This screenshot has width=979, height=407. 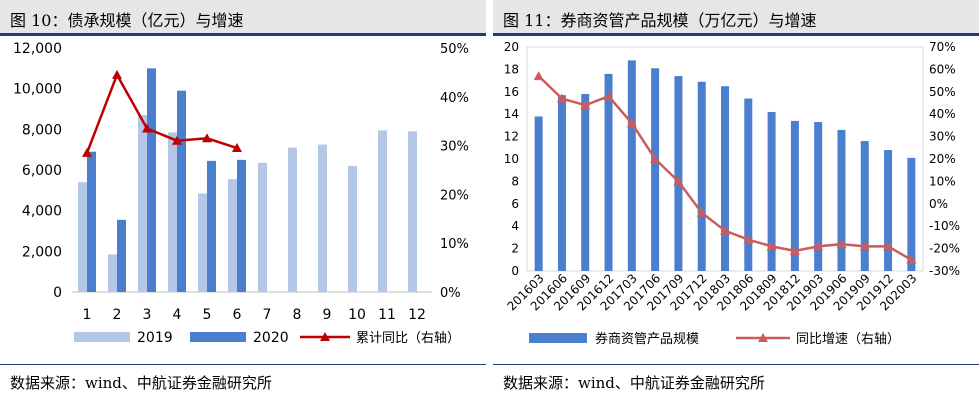 What do you see at coordinates (942, 114) in the screenshot?
I see `right-y2-tick-label: 40%` at bounding box center [942, 114].